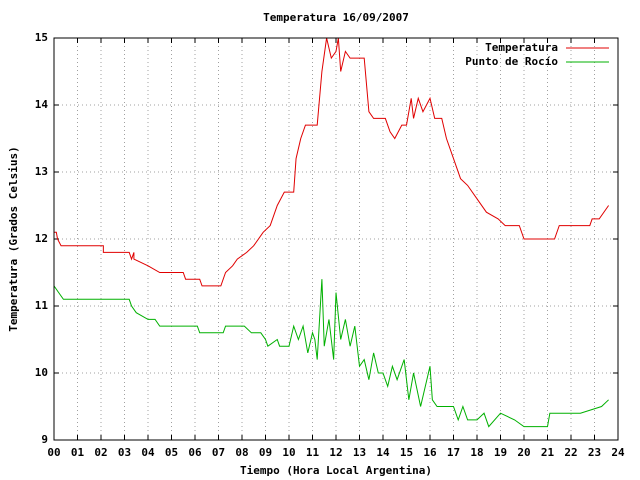 This screenshot has height=480, width=640. I want to click on x-axis-label: Tiempo (Hora Local Argentina), so click(336, 470).